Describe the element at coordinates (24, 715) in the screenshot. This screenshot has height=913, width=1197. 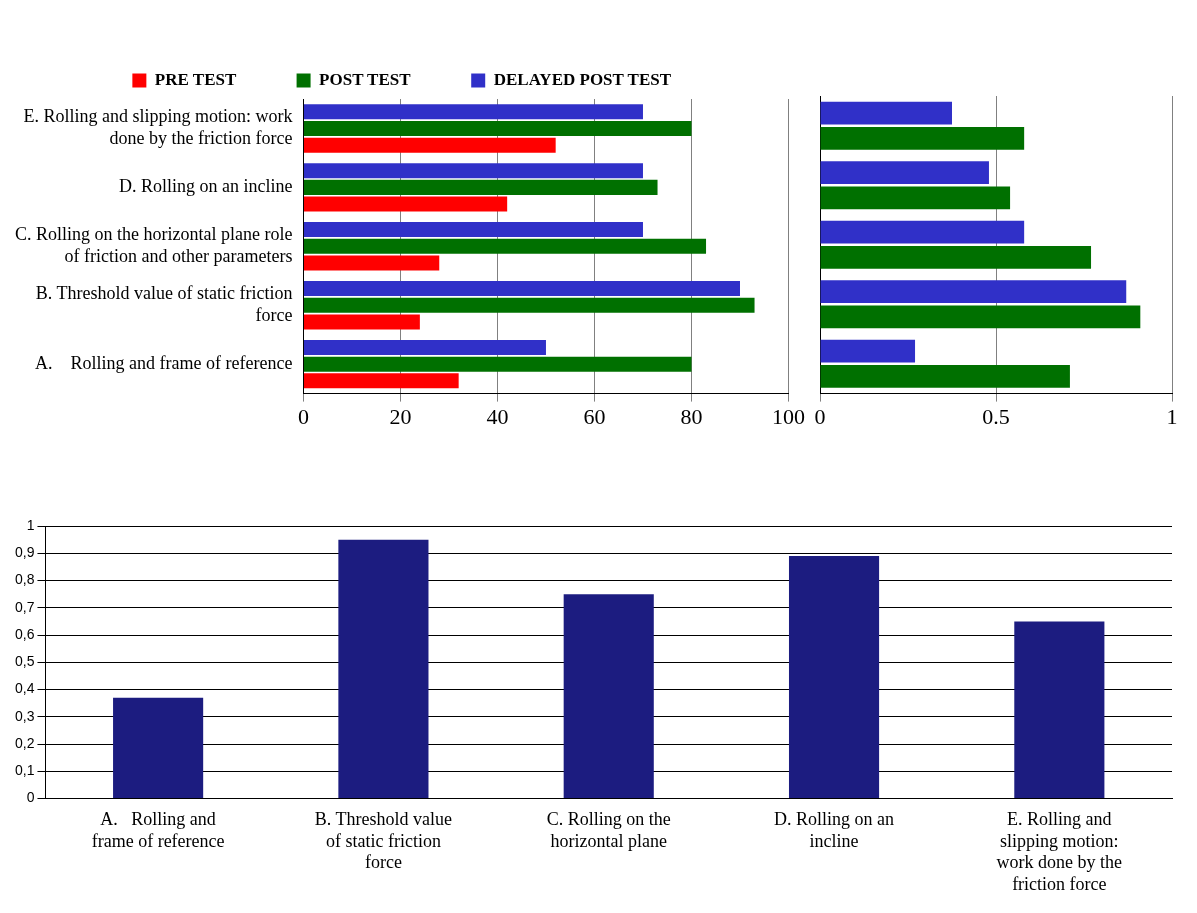
I see `y-tick-label: 0,3` at that location.